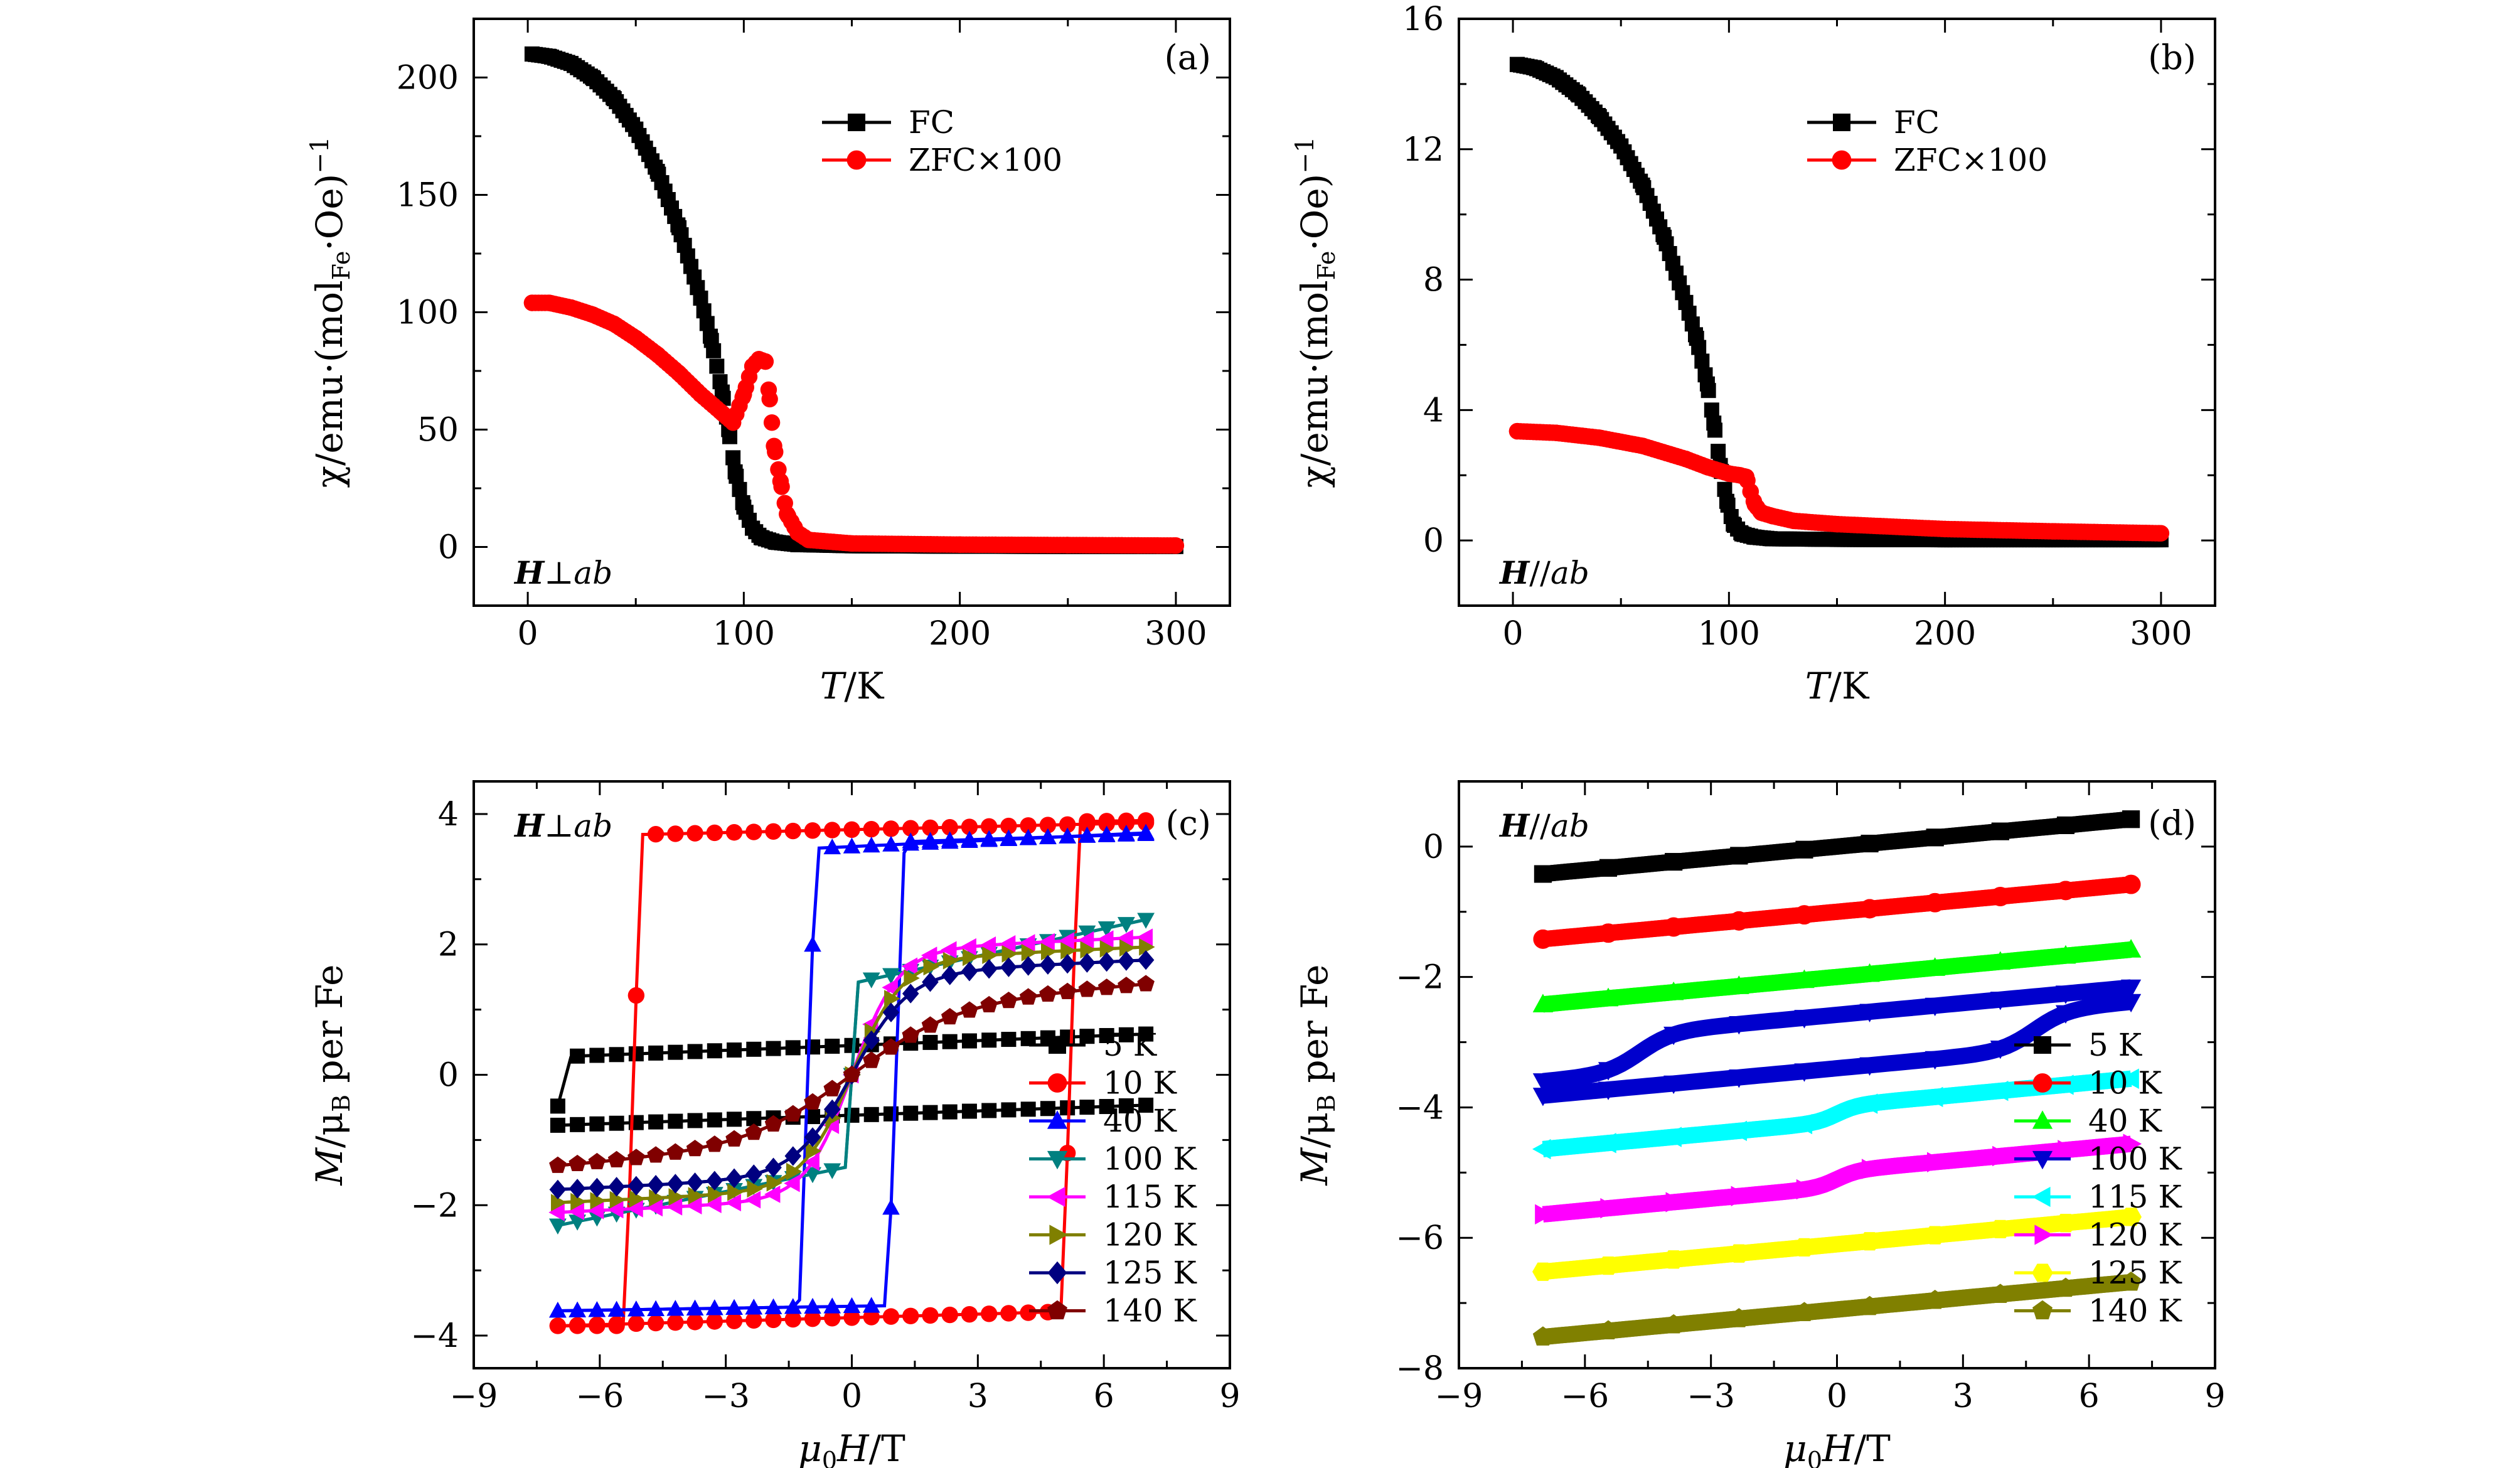 This screenshot has width=2520, height=1468. I want to click on legend-label: 125 K, so click(2135, 1273).